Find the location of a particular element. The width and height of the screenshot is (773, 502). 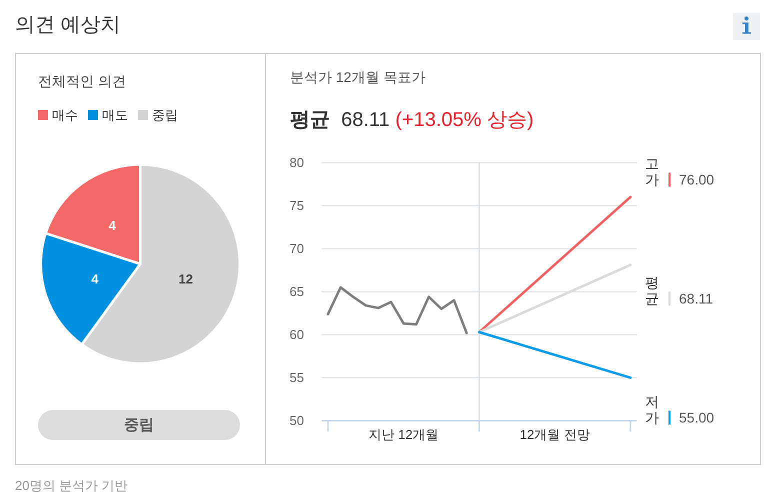

legend-label: 매도 is located at coordinates (115, 115).